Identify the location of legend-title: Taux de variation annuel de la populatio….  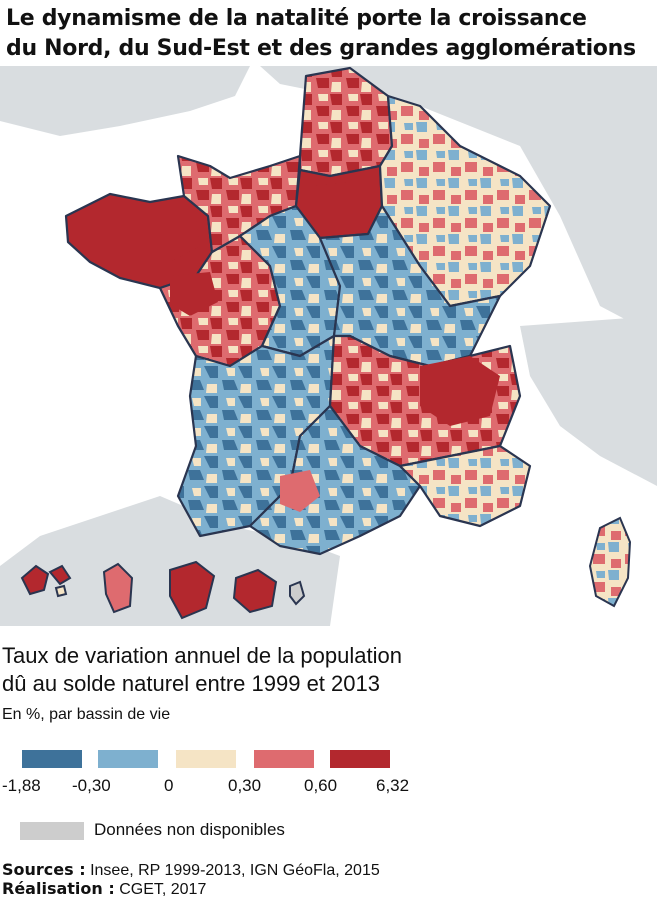
(322, 670).